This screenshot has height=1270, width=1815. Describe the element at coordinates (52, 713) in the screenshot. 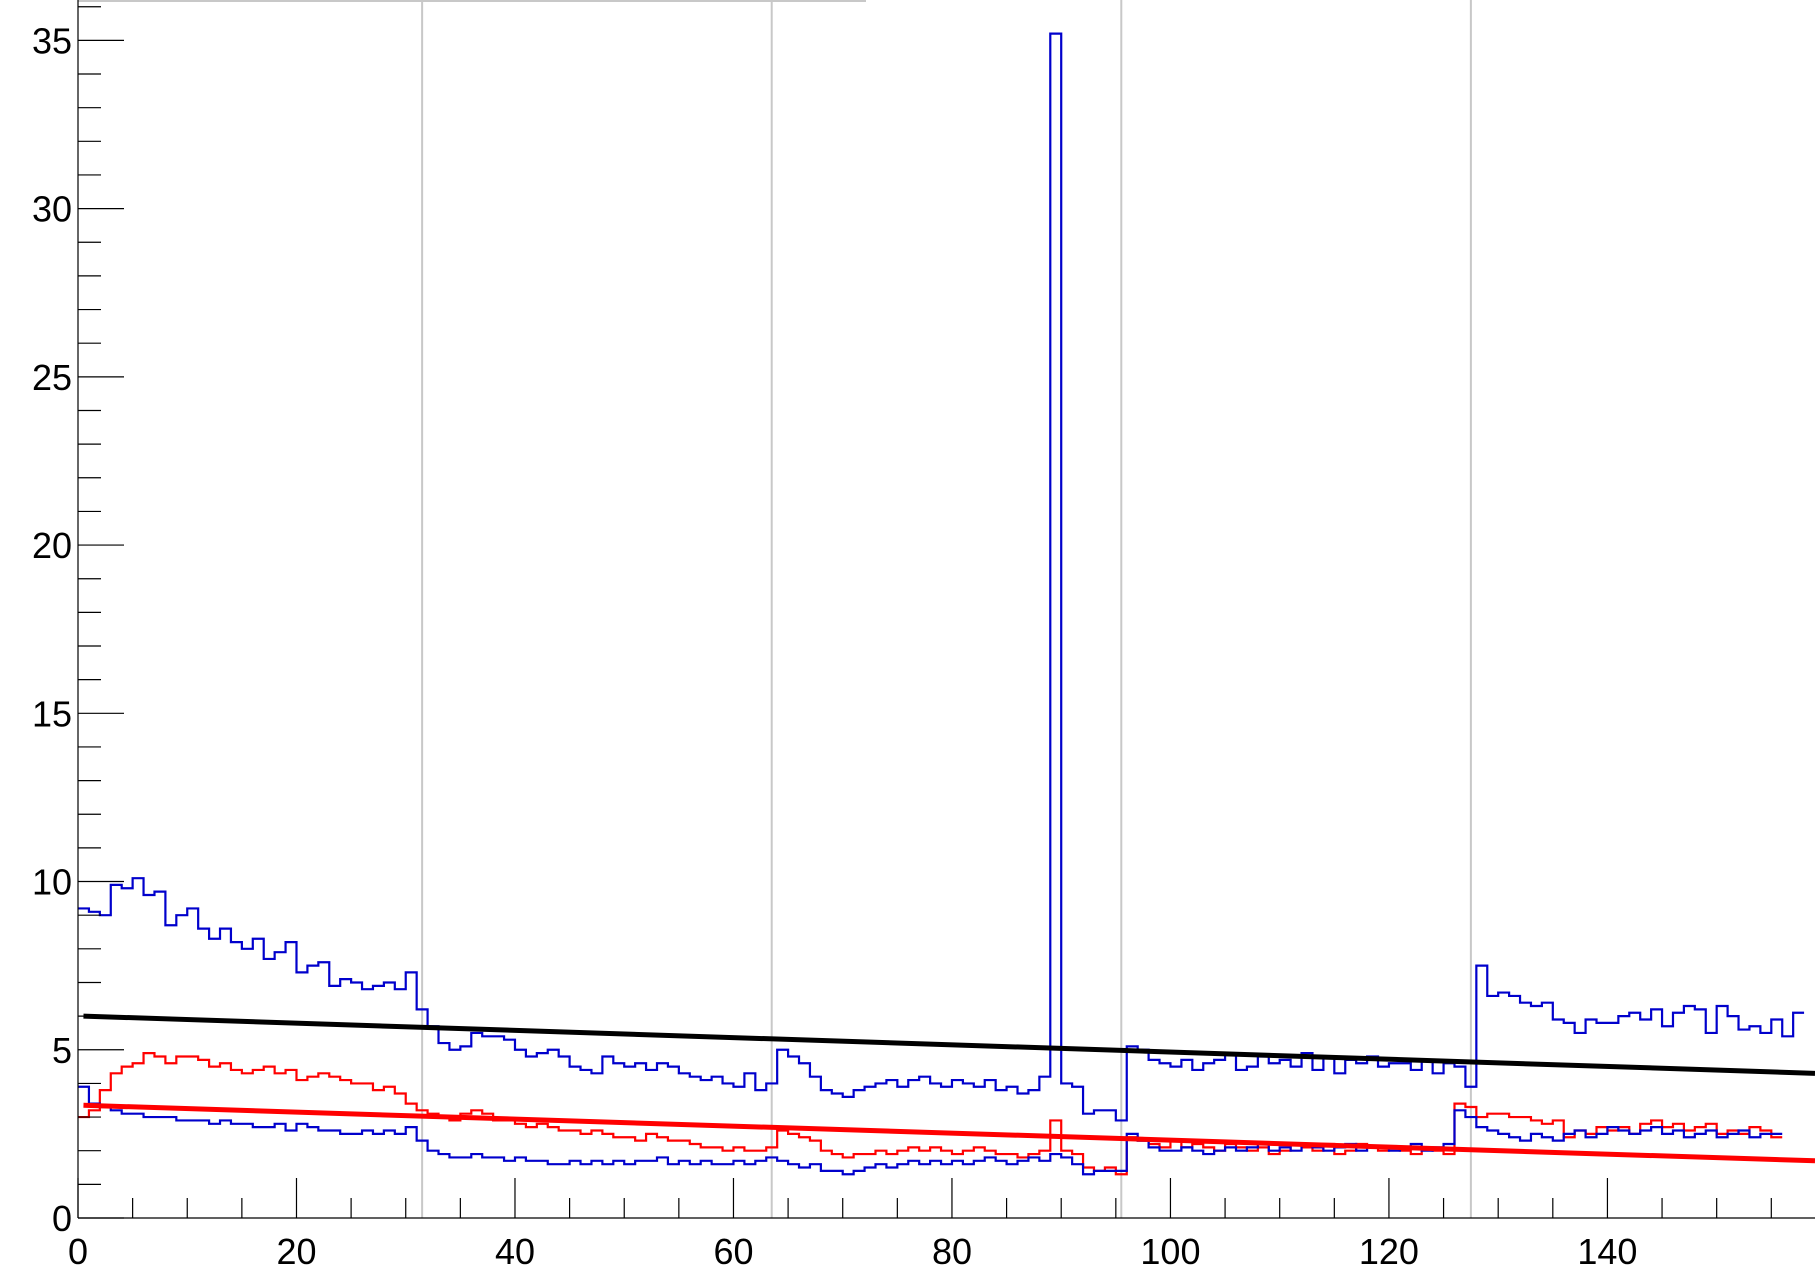

I see `y-tick-label-15: 15` at that location.